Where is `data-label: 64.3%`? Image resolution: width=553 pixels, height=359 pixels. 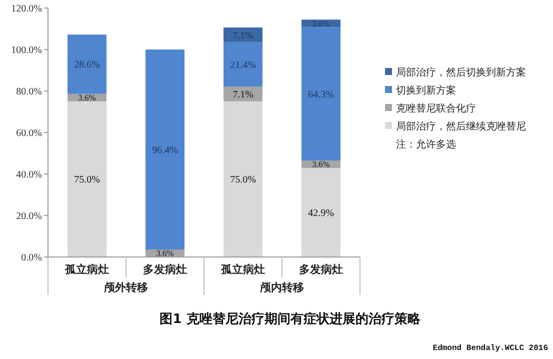 data-label: 64.3% is located at coordinates (321, 94).